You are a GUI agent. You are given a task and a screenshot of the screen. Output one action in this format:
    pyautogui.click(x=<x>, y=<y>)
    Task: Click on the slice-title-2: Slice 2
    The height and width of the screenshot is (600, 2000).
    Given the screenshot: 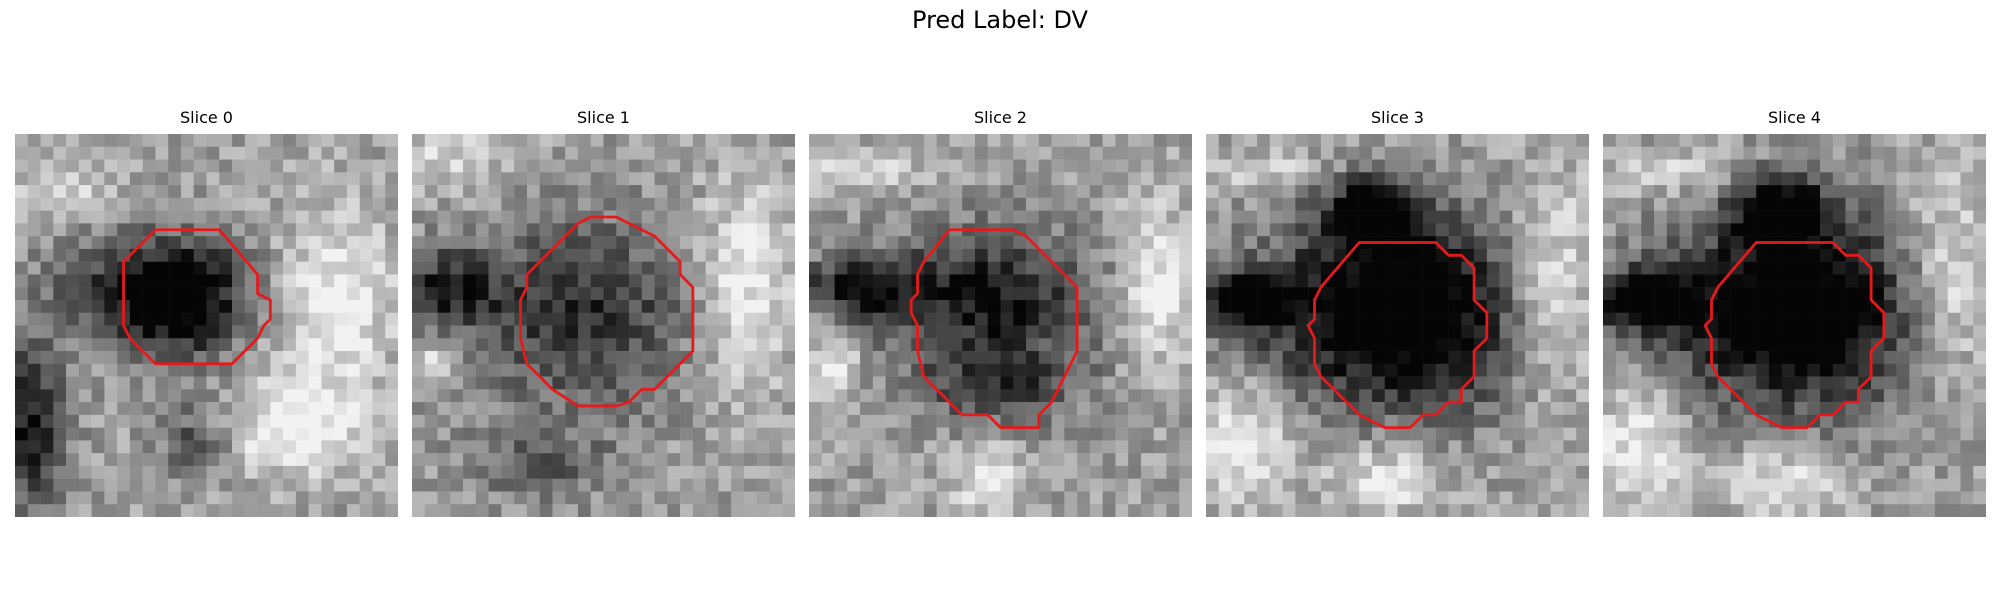 What is the action you would take?
    pyautogui.click(x=1000, y=117)
    